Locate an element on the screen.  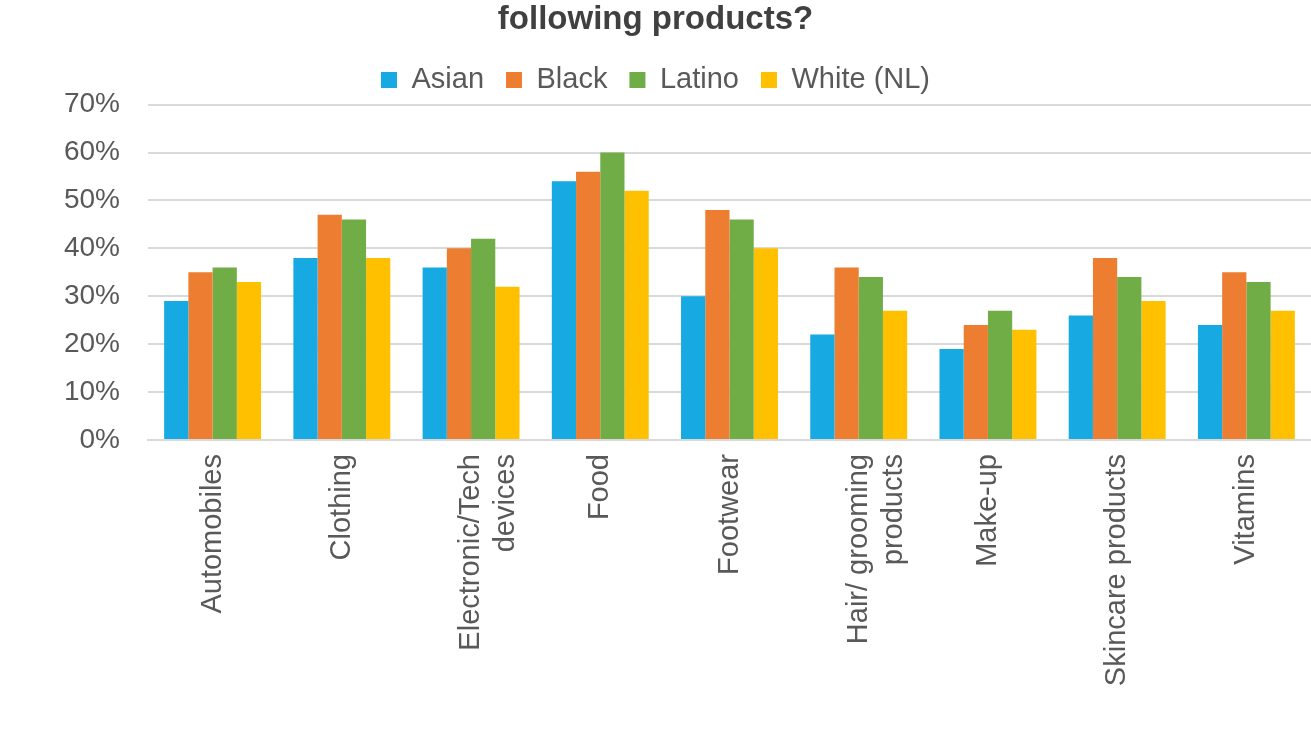
x-tick-label: Hair/ grooming products is located at coordinates (874, 549).